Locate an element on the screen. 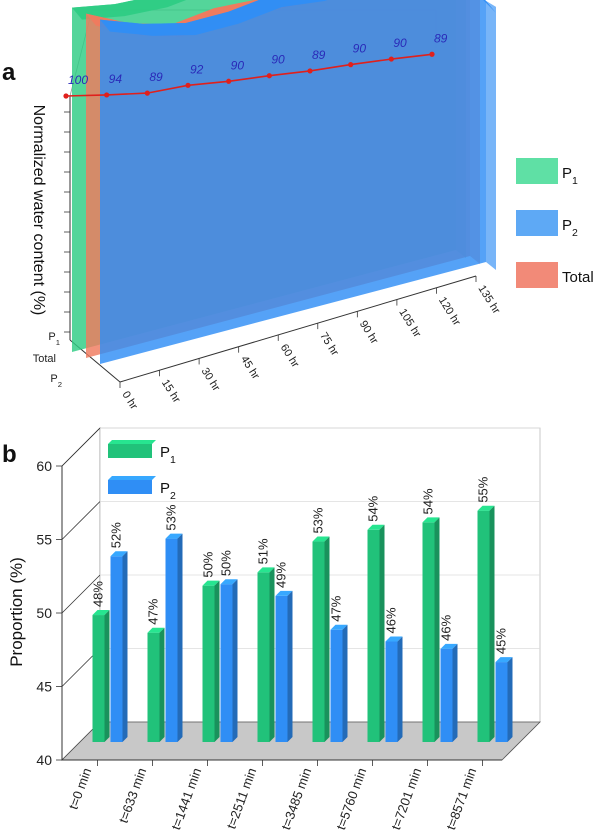 This screenshot has width=596, height=836. bar-value-label: 46% is located at coordinates (391, 620).